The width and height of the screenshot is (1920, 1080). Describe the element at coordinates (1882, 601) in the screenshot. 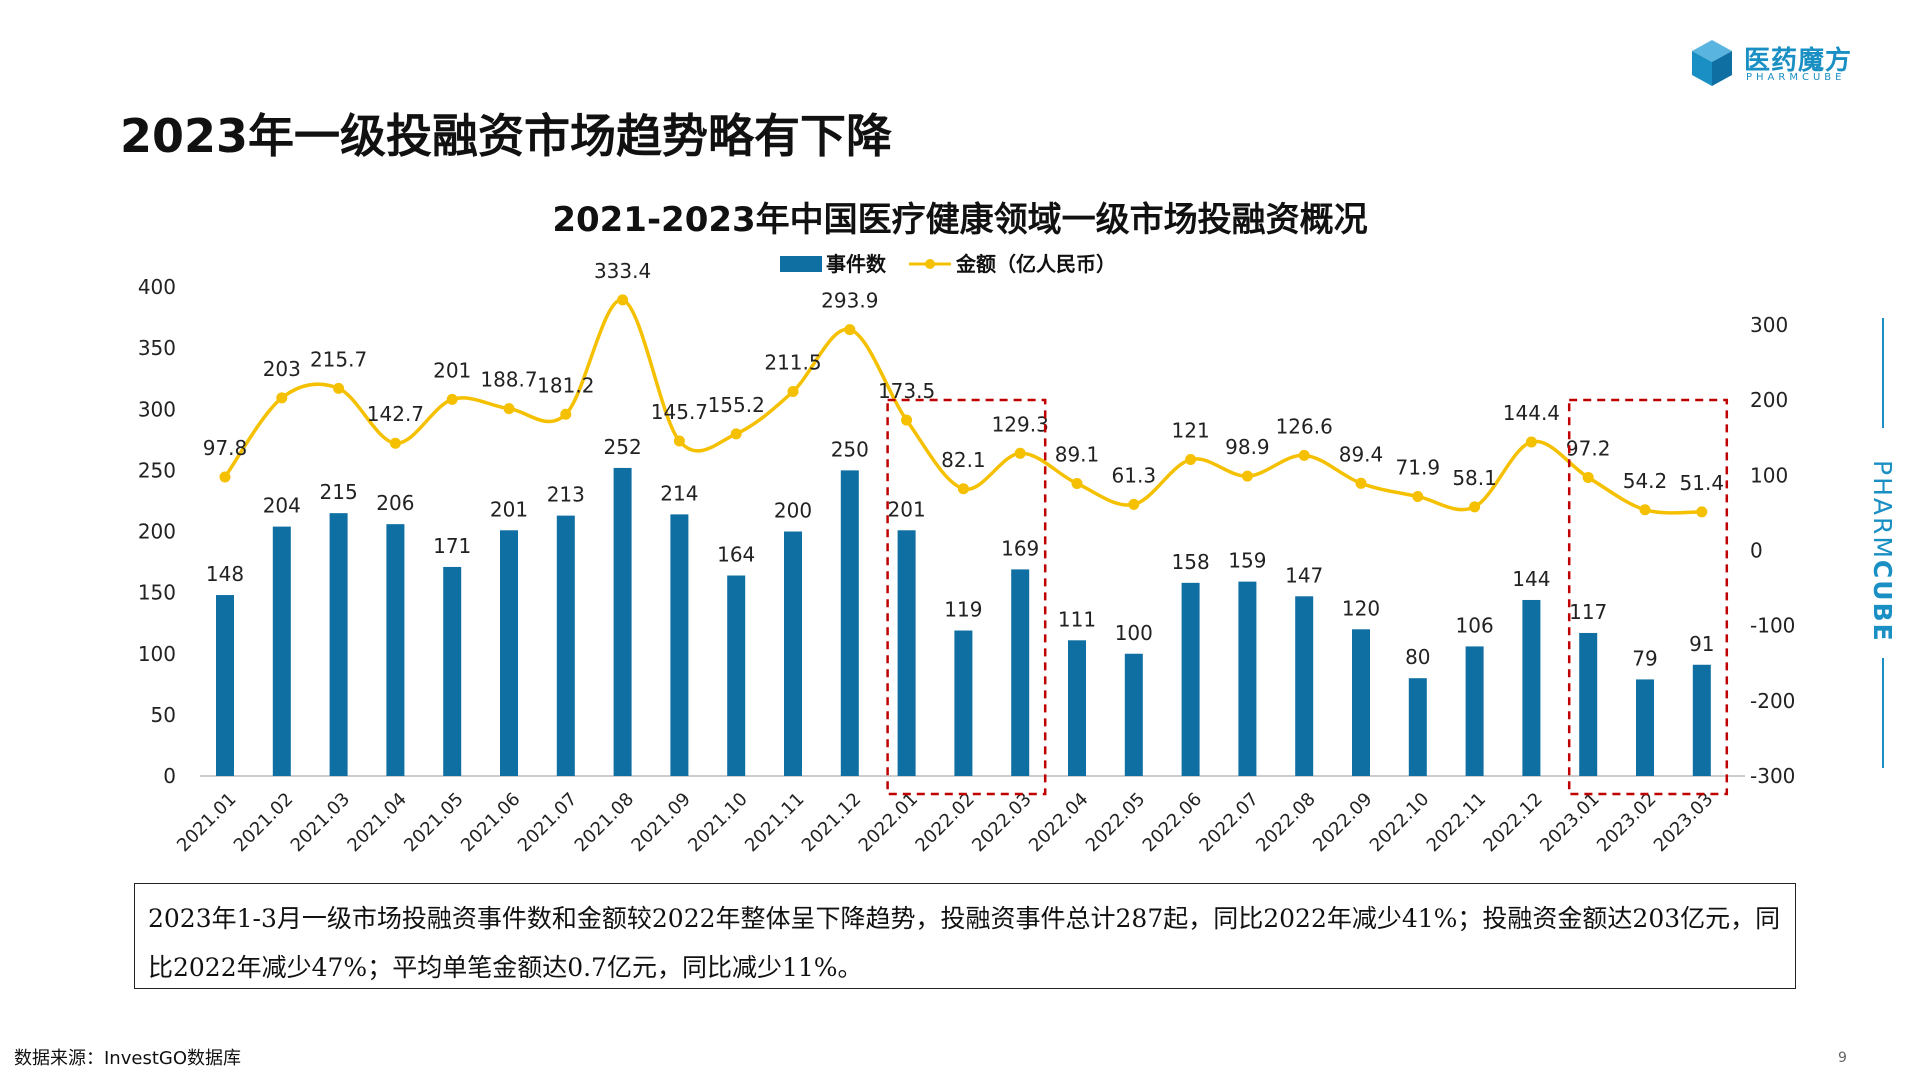

I see `side-brand-bold: CUBE` at that location.